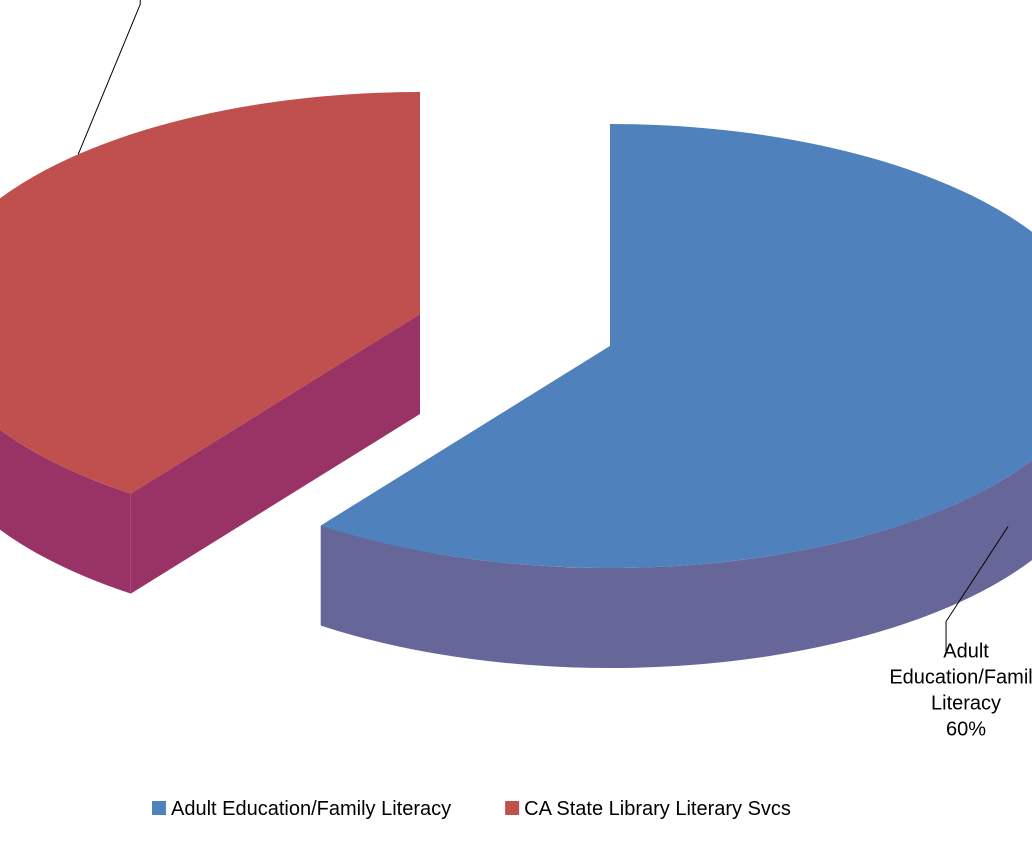 The width and height of the screenshot is (1032, 859). What do you see at coordinates (960, 677) in the screenshot?
I see `slice-1-data-label-line: Education/Family` at bounding box center [960, 677].